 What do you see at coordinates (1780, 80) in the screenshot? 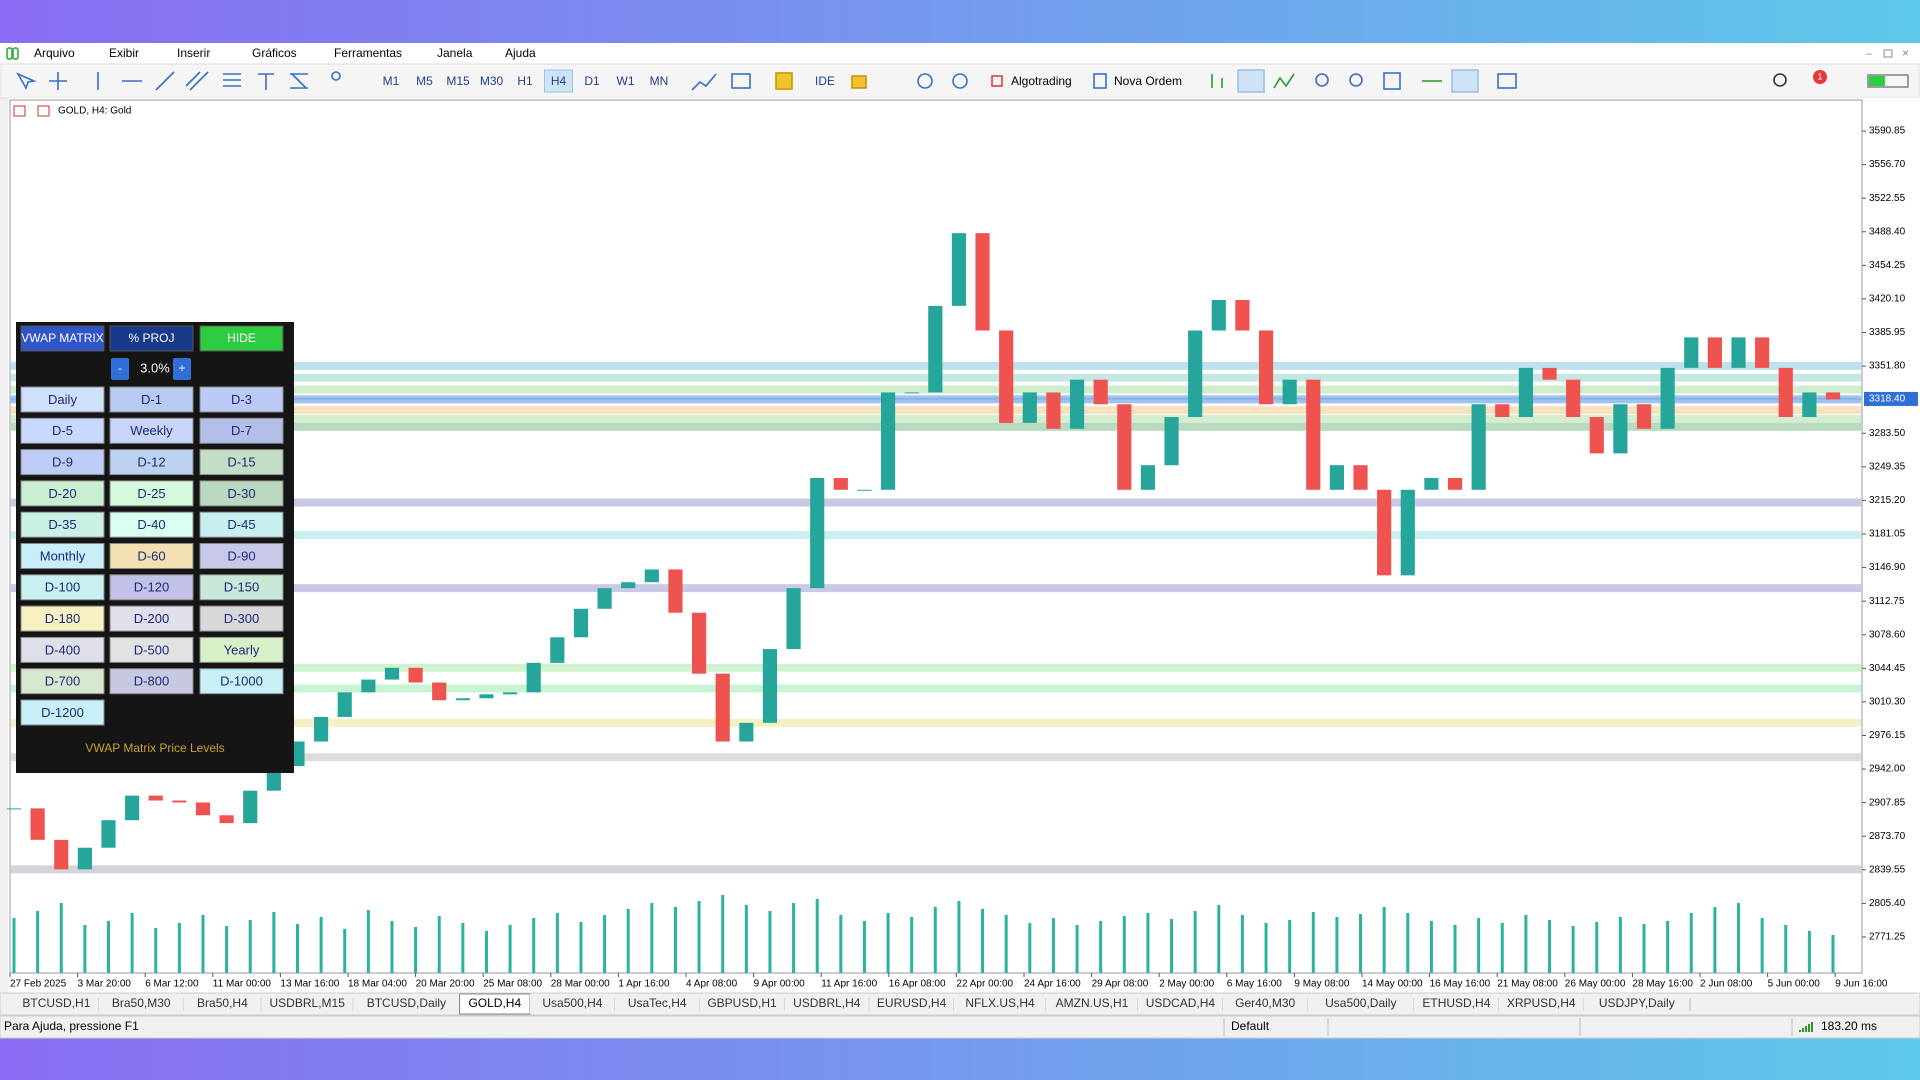
I see `search` at bounding box center [1780, 80].